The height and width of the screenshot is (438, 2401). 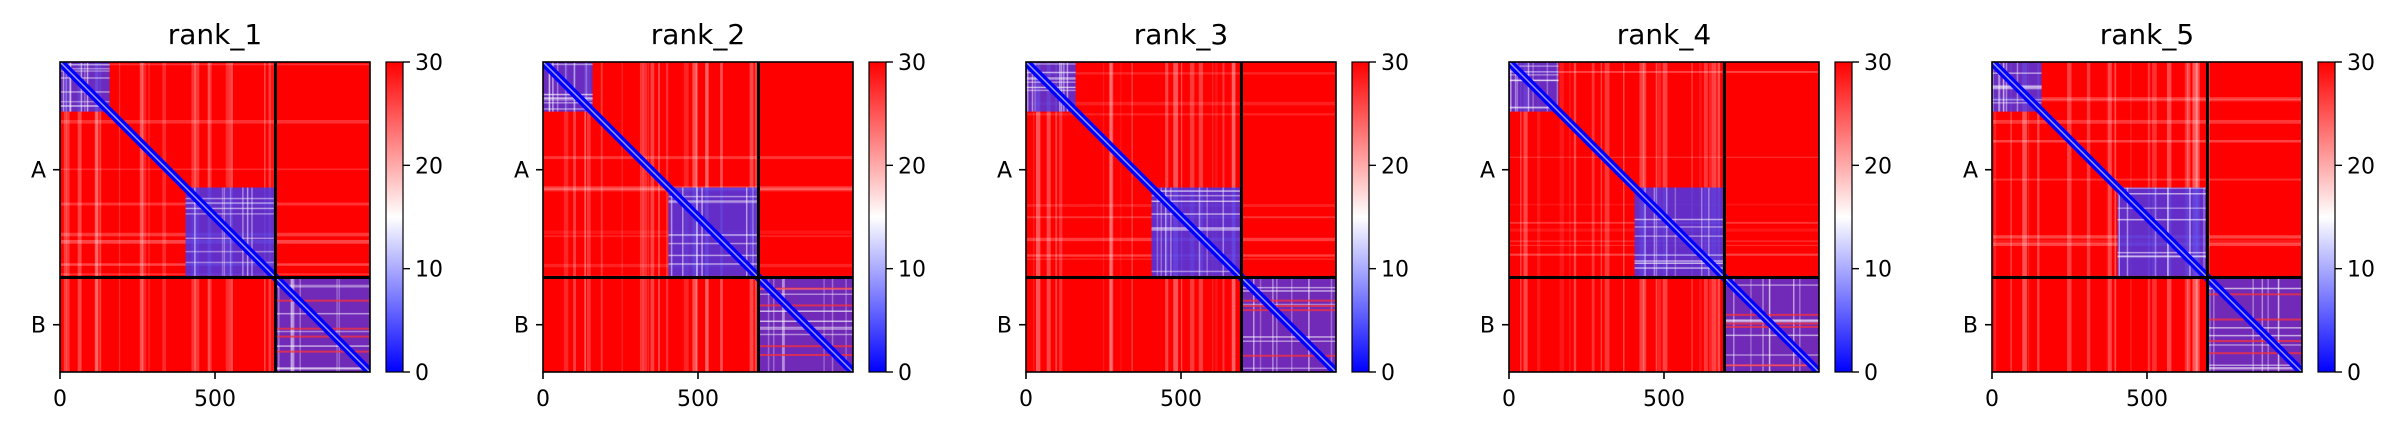 I want to click on y-group-label: A, so click(x=521, y=171).